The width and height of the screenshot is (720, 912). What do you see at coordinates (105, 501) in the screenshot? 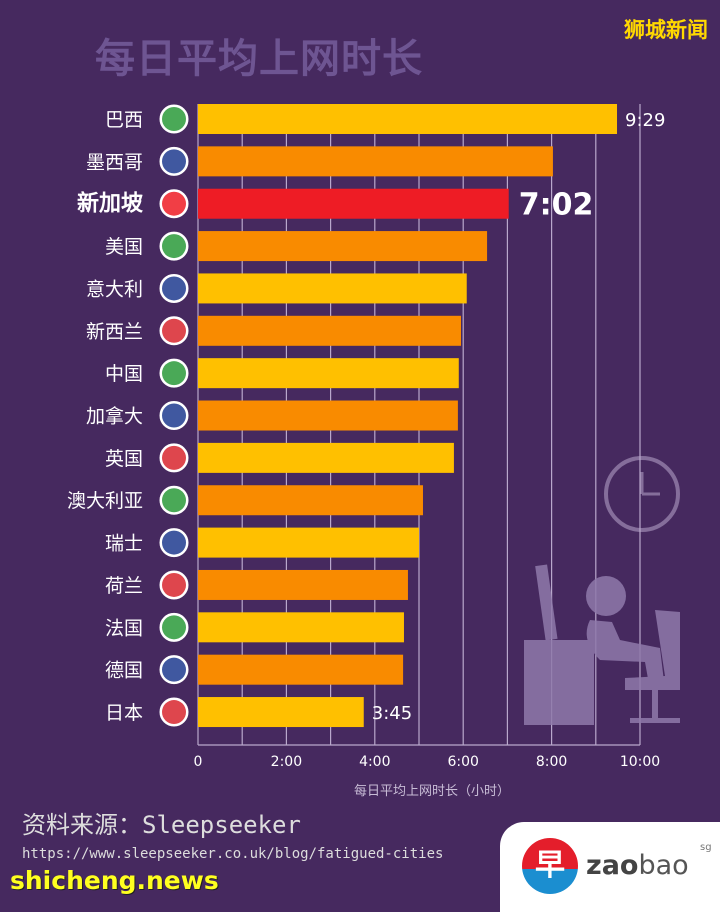
I see `category-label: 澳大利亚` at bounding box center [105, 501].